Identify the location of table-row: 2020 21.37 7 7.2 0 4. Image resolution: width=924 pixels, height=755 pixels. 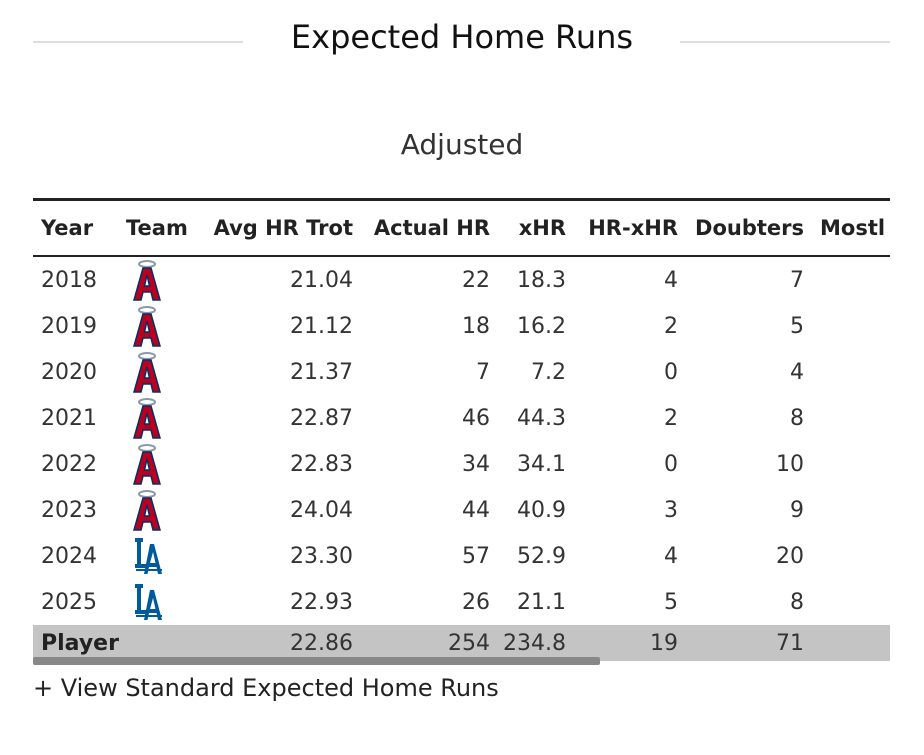
(461, 372).